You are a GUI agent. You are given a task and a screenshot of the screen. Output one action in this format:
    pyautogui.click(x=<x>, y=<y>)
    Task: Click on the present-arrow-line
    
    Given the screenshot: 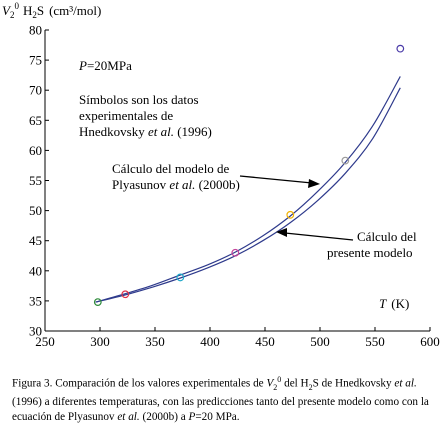 What is the action you would take?
    pyautogui.click(x=319, y=236)
    